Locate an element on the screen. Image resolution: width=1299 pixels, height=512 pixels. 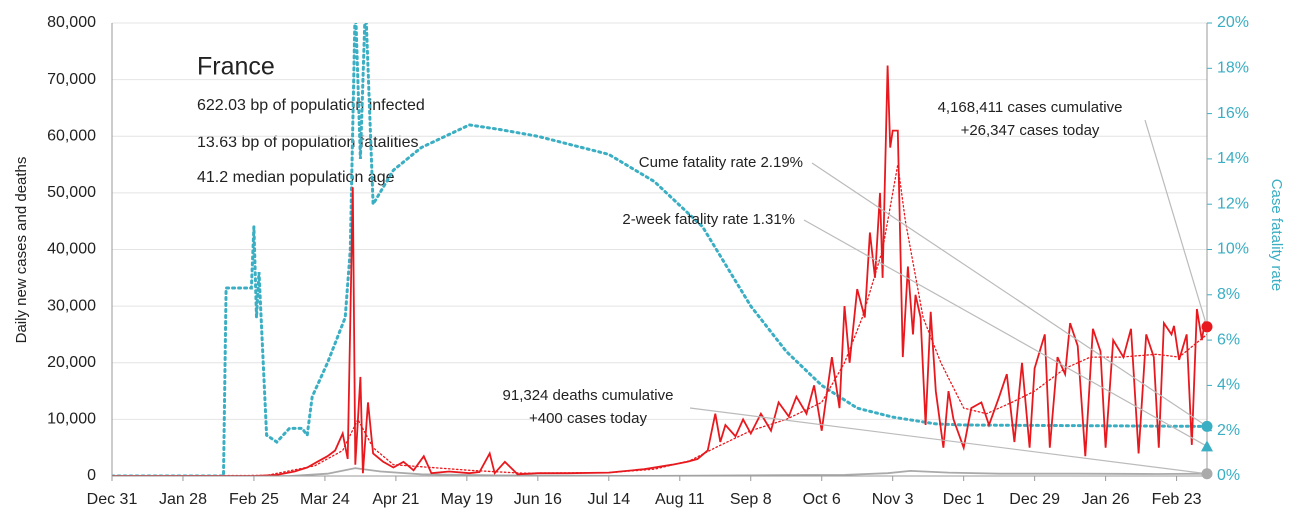
annotation: 2-week fatality rate 1.31% is located at coordinates (708, 219).